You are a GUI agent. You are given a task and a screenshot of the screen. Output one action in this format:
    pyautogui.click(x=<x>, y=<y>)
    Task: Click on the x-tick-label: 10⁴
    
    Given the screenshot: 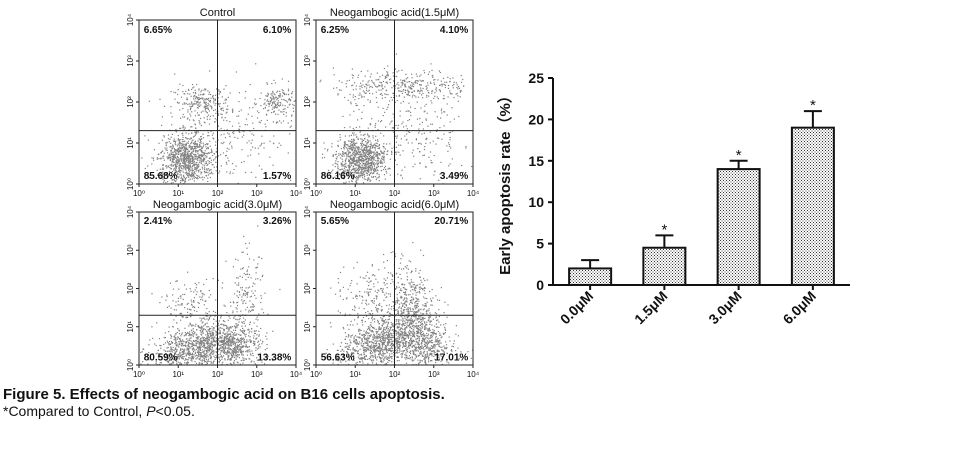 What is the action you would take?
    pyautogui.click(x=296, y=374)
    